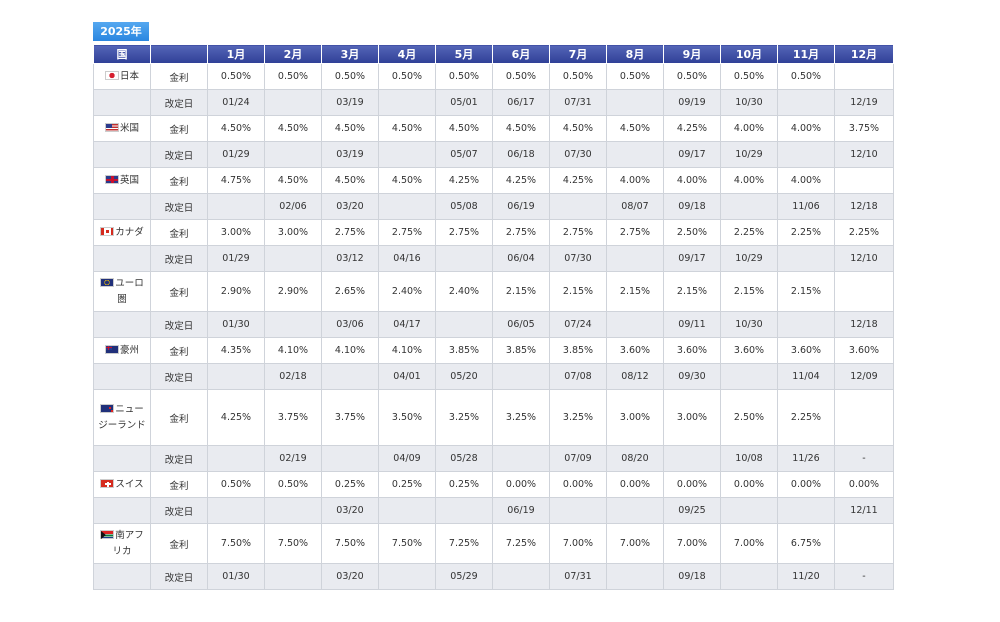 This screenshot has width=1000, height=622. I want to click on date-cell: 05/28, so click(464, 458).